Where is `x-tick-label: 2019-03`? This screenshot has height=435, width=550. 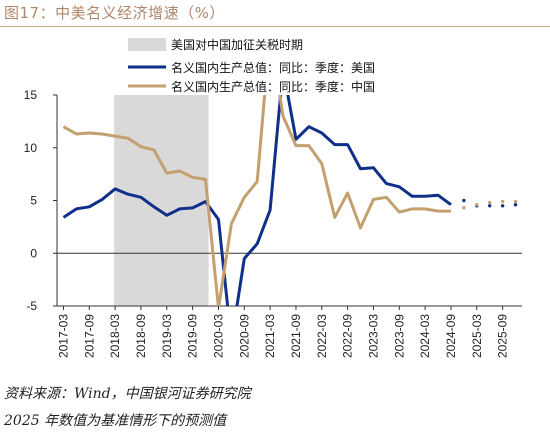 x-tick-label: 2019-03 is located at coordinates (167, 336).